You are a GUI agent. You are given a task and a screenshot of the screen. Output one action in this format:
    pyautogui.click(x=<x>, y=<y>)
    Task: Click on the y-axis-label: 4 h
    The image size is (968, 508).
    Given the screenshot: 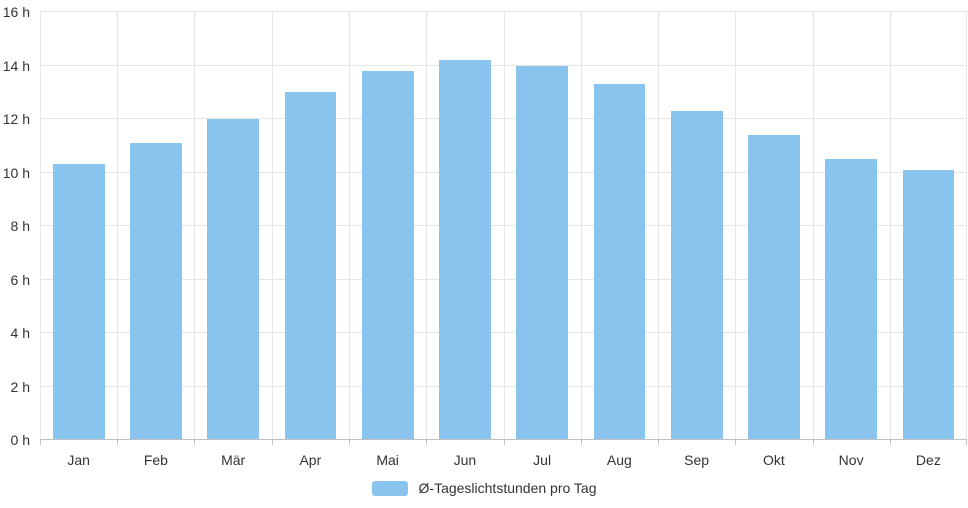 What is the action you would take?
    pyautogui.click(x=20, y=333)
    